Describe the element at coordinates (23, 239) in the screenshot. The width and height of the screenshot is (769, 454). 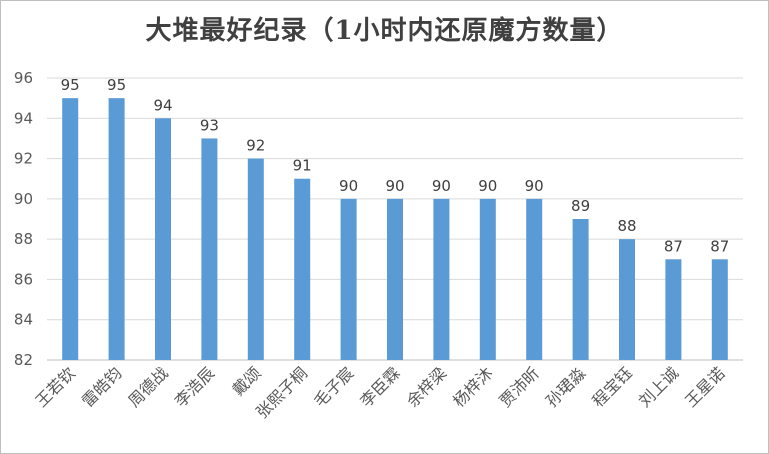
I see `y-tick-label: 88` at that location.